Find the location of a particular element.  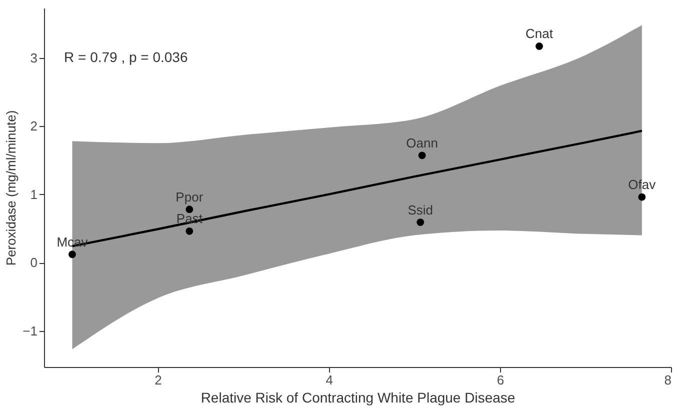

annotation: Ofav is located at coordinates (642, 184).